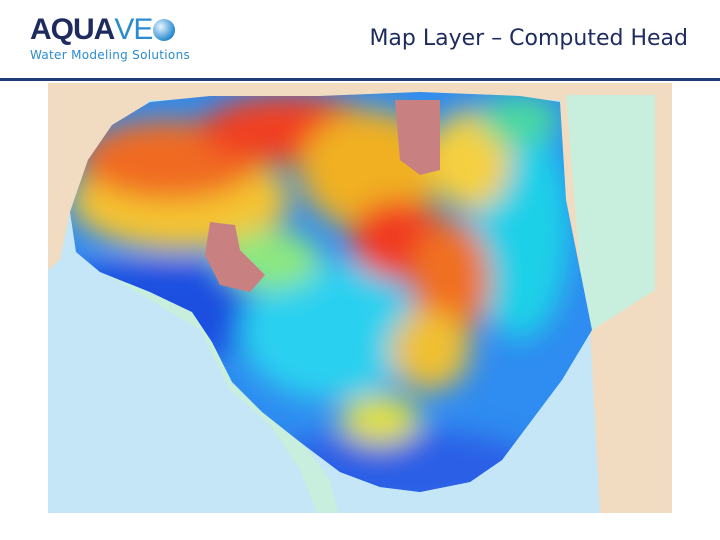 This screenshot has width=720, height=540. What do you see at coordinates (636, 406) in the screenshot?
I see `land` at bounding box center [636, 406].